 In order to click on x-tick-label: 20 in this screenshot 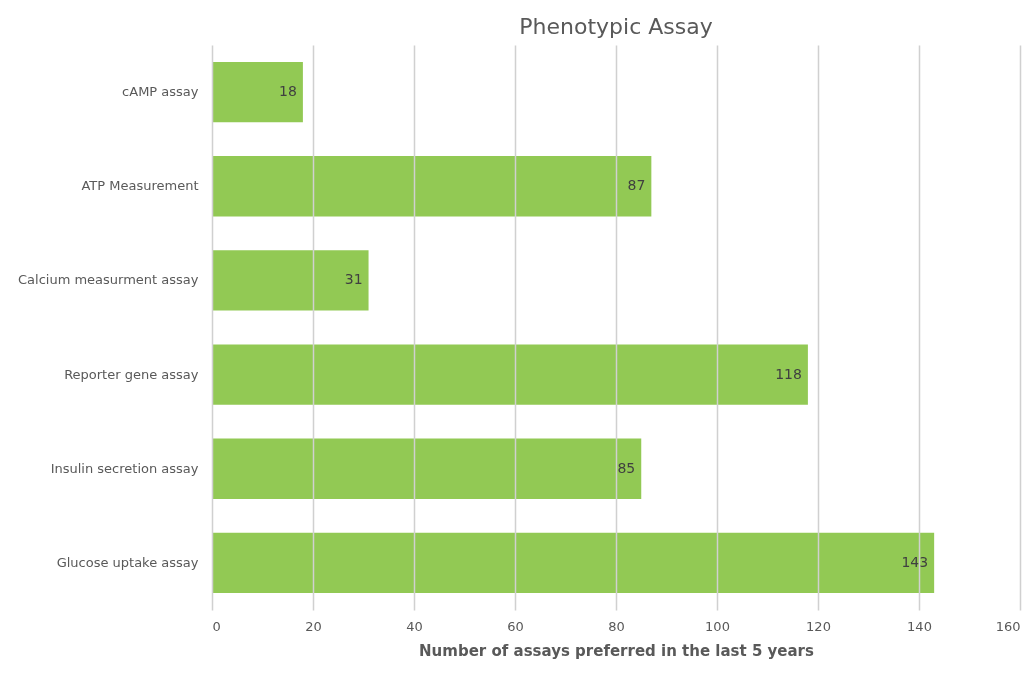, I will do `click(313, 626)`.